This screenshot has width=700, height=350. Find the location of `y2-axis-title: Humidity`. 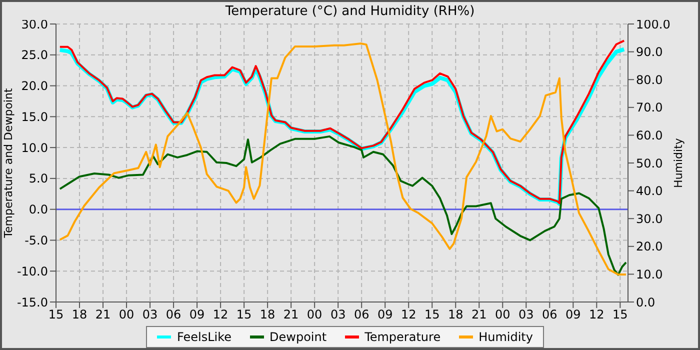

y2-axis-title: Humidity is located at coordinates (678, 163).